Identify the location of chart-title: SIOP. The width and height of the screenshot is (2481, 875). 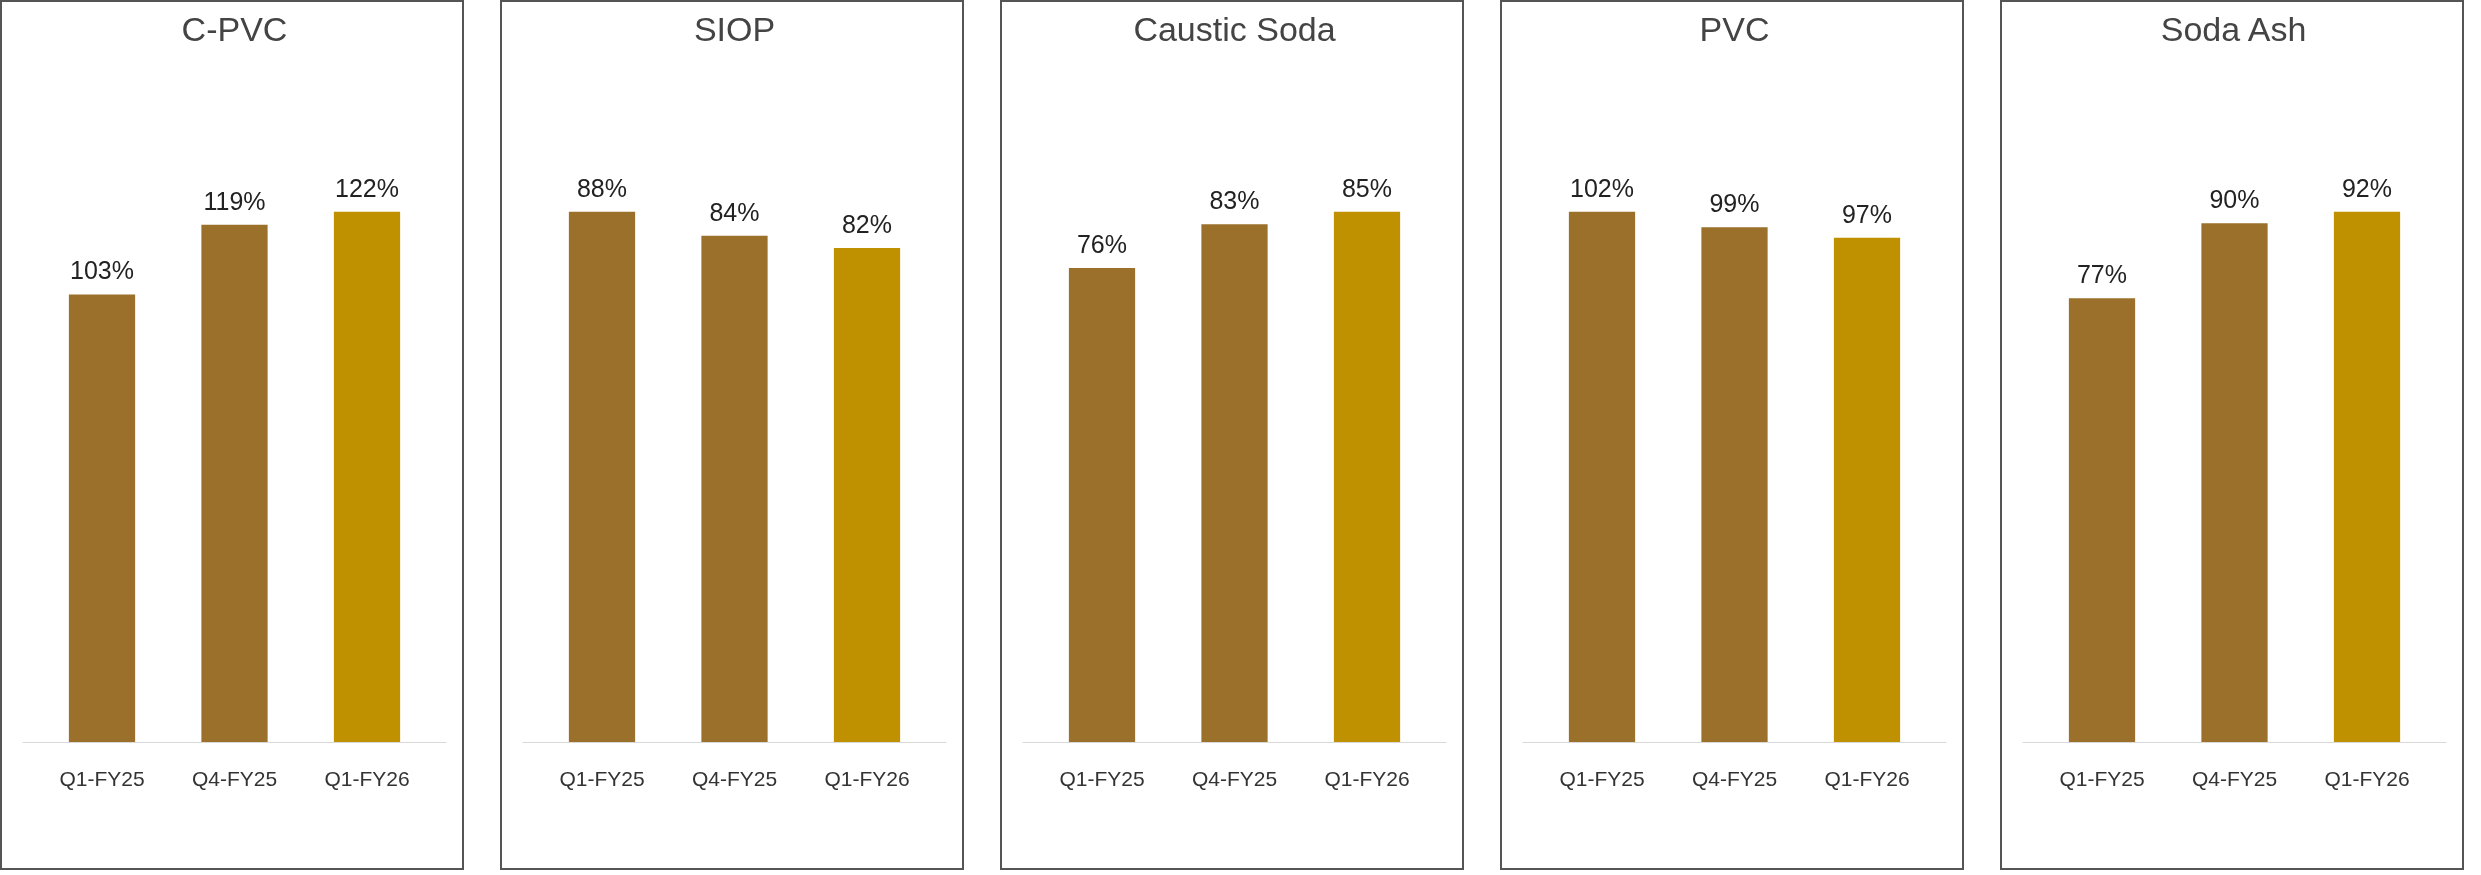
(734, 28).